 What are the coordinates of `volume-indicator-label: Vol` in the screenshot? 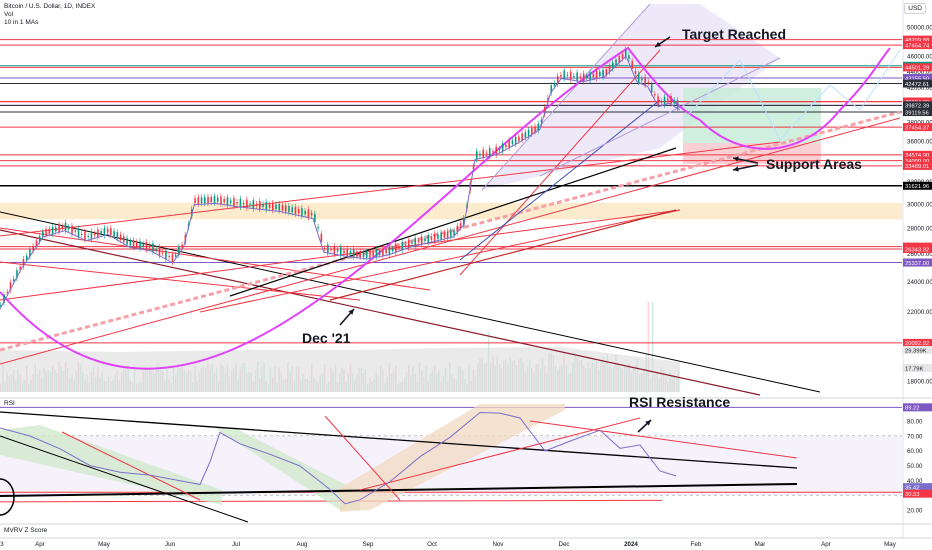 It's located at (9, 14).